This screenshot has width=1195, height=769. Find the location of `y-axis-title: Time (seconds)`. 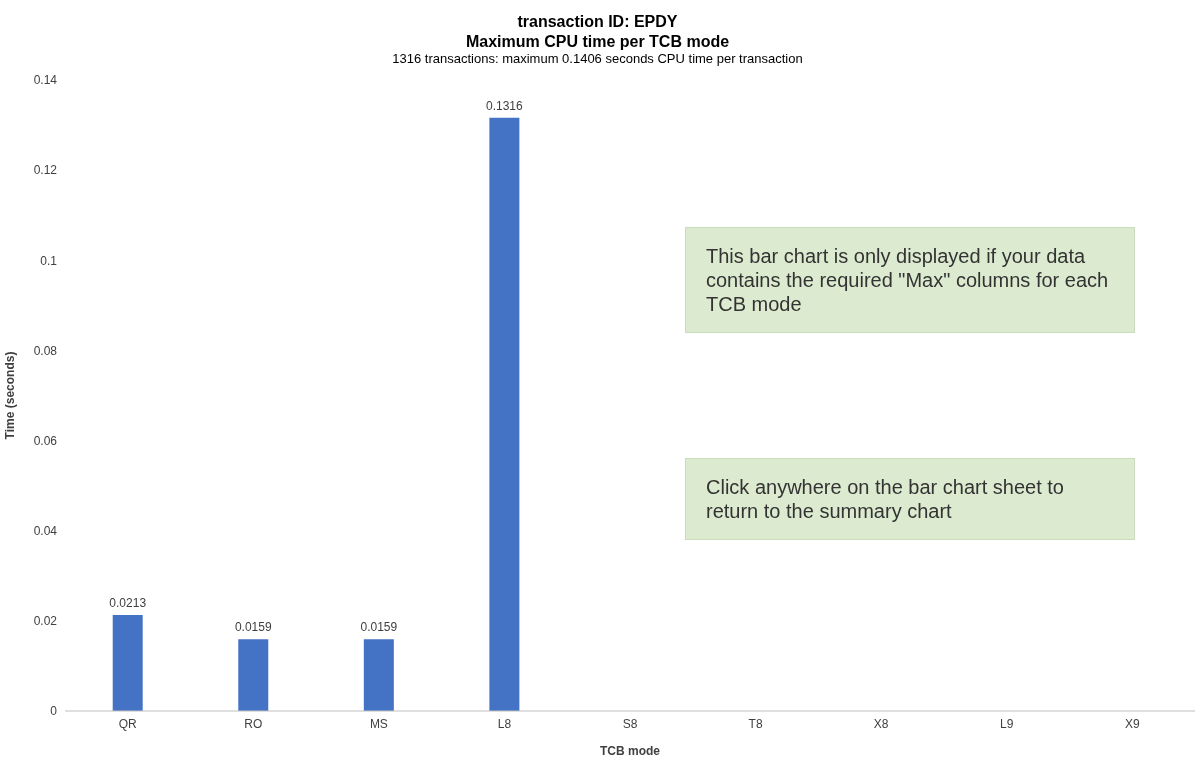

y-axis-title: Time (seconds) is located at coordinates (10, 395).